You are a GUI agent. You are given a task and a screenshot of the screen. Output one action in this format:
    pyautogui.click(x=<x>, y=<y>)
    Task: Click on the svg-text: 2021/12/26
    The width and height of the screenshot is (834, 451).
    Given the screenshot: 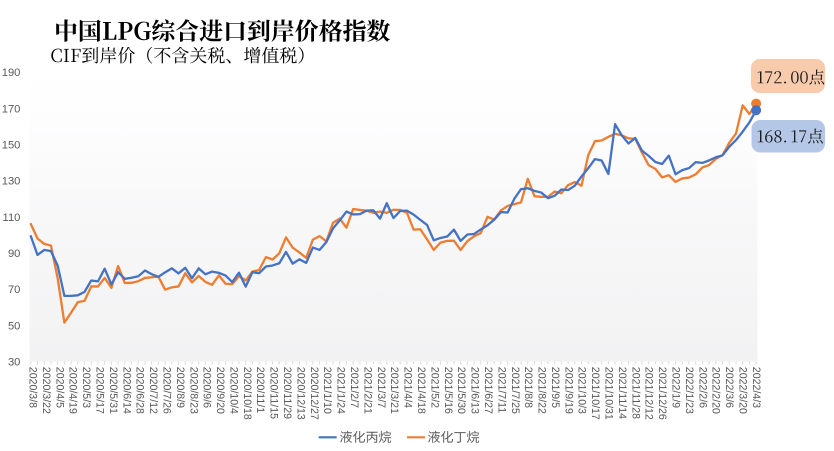 What is the action you would take?
    pyautogui.click(x=662, y=393)
    